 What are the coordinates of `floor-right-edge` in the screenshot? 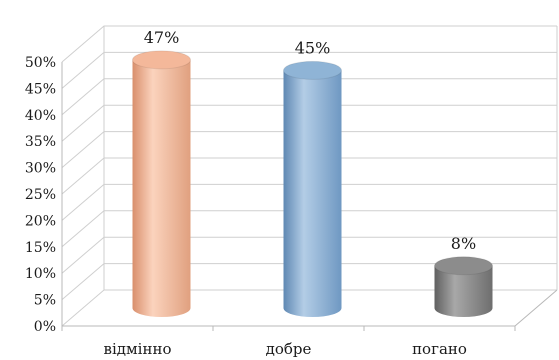 It's located at (536, 308).